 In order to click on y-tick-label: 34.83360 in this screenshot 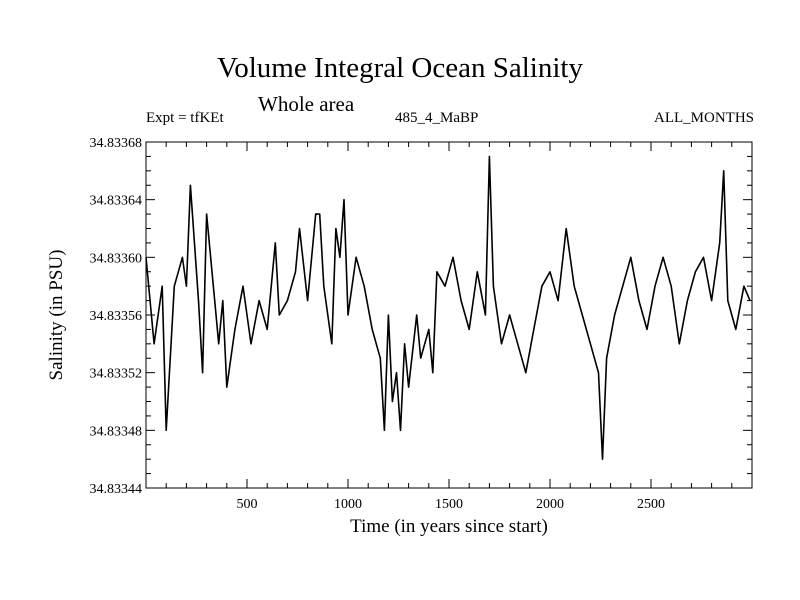, I will do `click(116, 258)`.